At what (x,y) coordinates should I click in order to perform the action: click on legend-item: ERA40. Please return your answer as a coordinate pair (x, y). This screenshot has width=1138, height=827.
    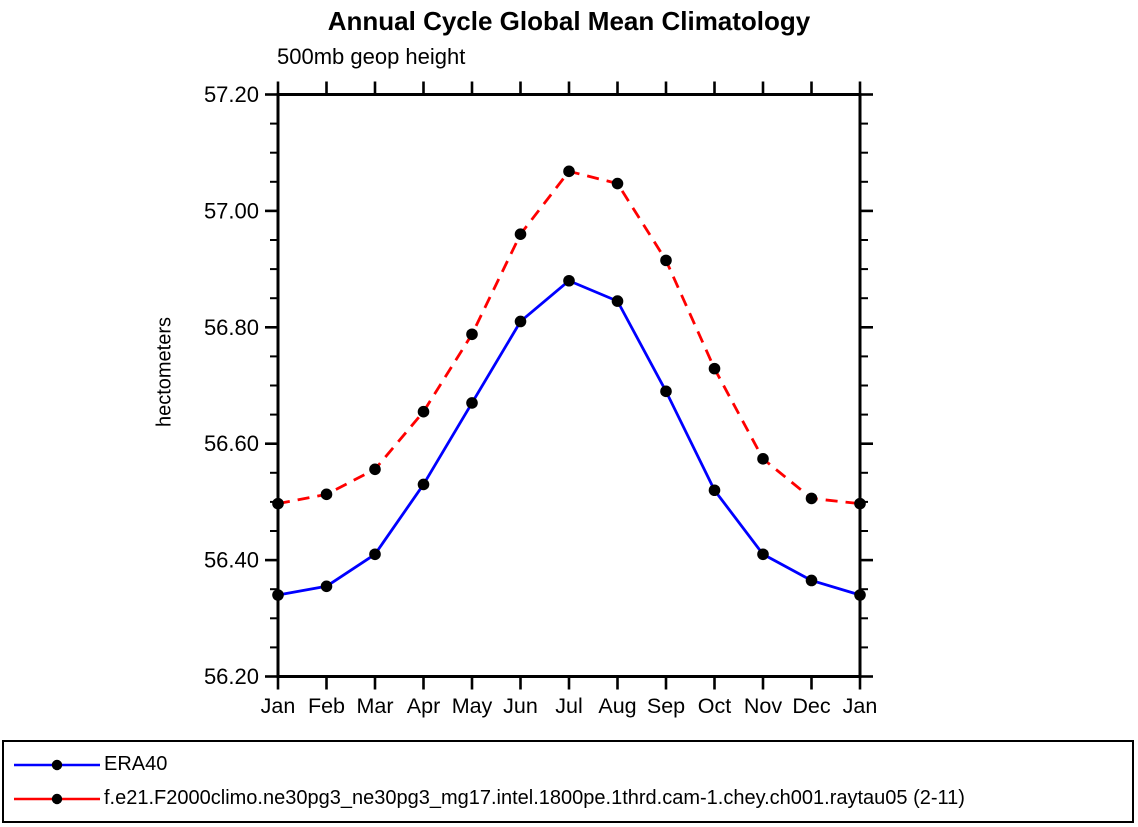
    Looking at the image, I should click on (572, 764).